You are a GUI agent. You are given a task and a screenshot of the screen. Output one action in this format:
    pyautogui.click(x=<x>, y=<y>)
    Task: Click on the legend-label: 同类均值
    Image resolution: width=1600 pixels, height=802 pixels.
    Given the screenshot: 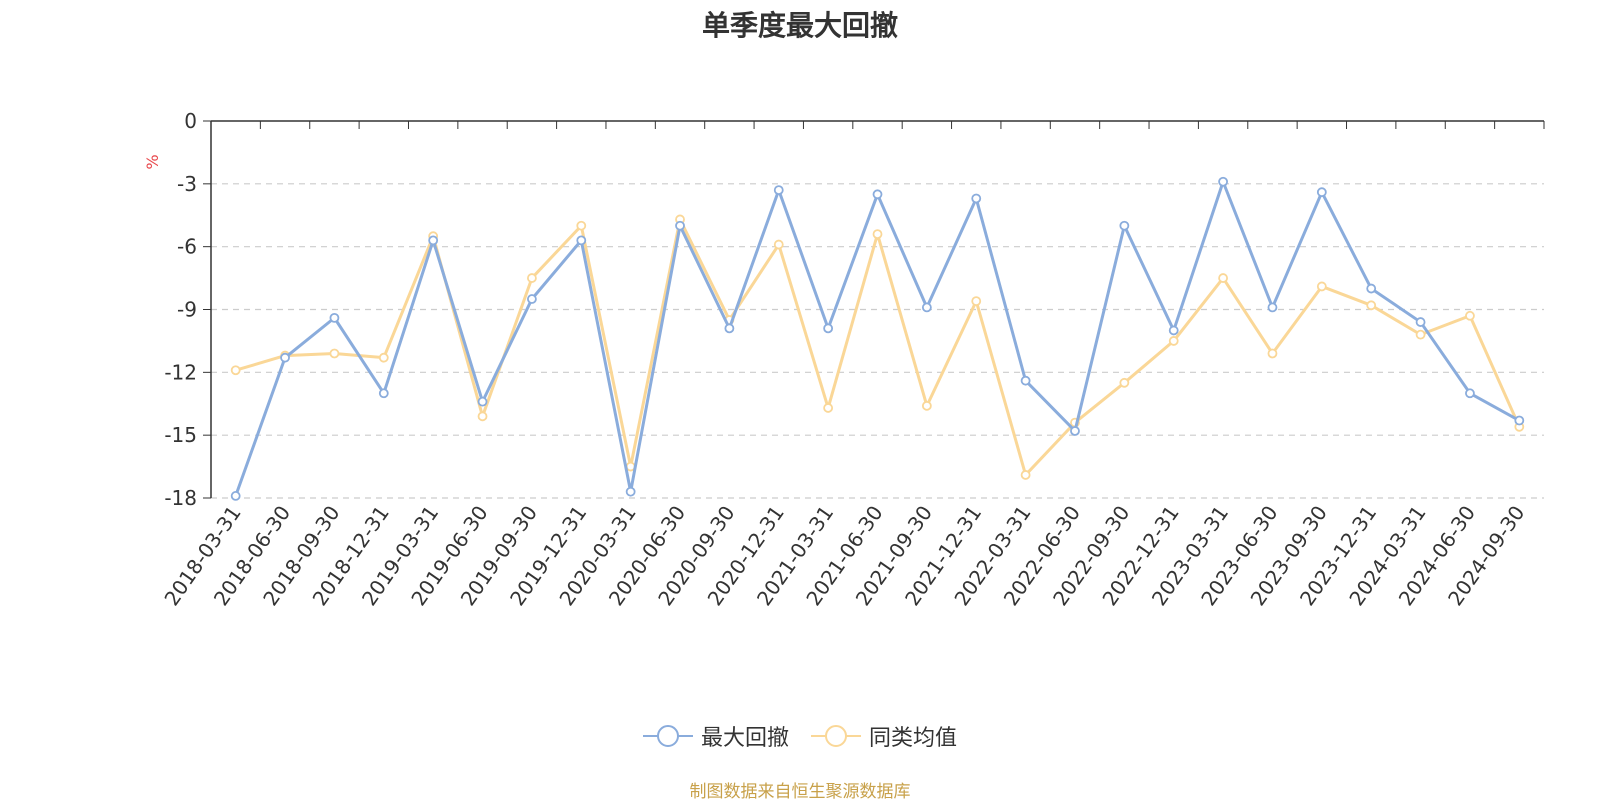 What is the action you would take?
    pyautogui.click(x=913, y=738)
    